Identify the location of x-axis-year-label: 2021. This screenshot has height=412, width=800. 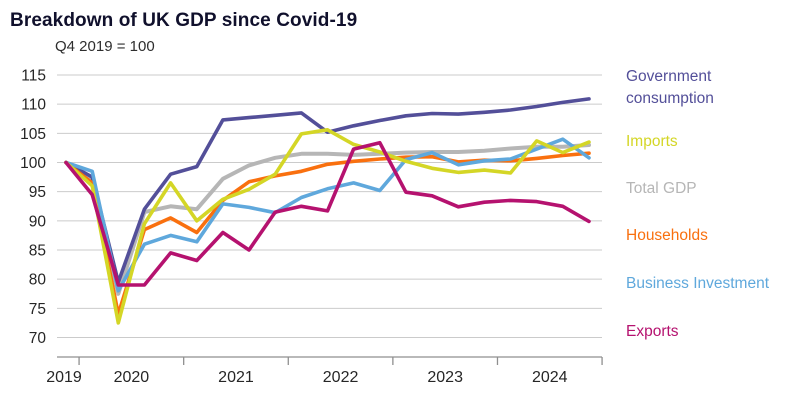
(236, 377).